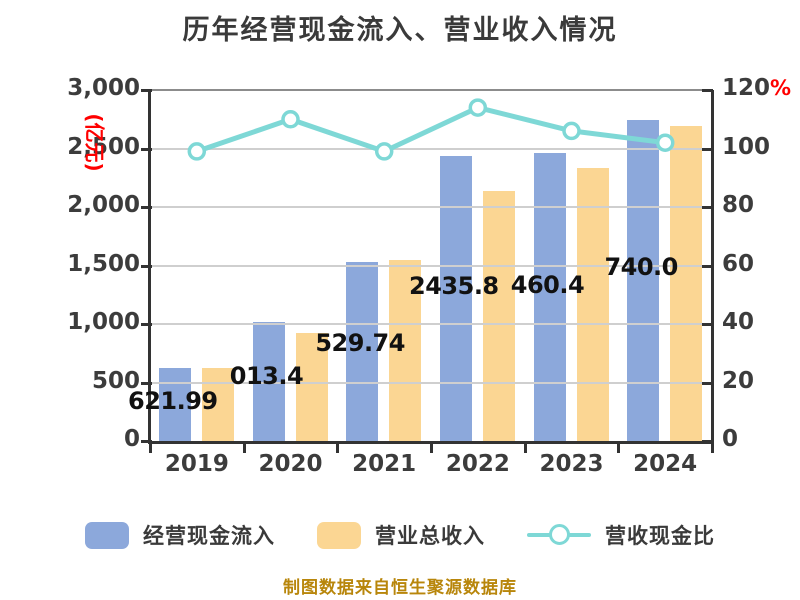 Image resolution: width=800 pixels, height=600 pixels. What do you see at coordinates (115, 380) in the screenshot?
I see `left-axis-tick-label: 500` at bounding box center [115, 380].